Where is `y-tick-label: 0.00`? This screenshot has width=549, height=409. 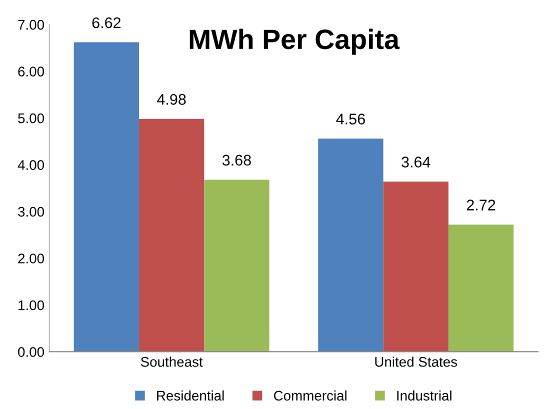 y-tick-label: 0.00 is located at coordinates (31, 352).